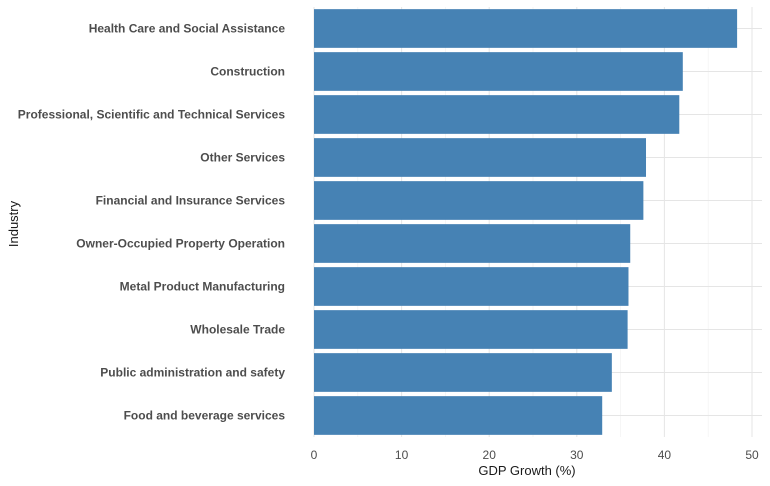  I want to click on category-label: Financial and Insurance Services, so click(191, 201).